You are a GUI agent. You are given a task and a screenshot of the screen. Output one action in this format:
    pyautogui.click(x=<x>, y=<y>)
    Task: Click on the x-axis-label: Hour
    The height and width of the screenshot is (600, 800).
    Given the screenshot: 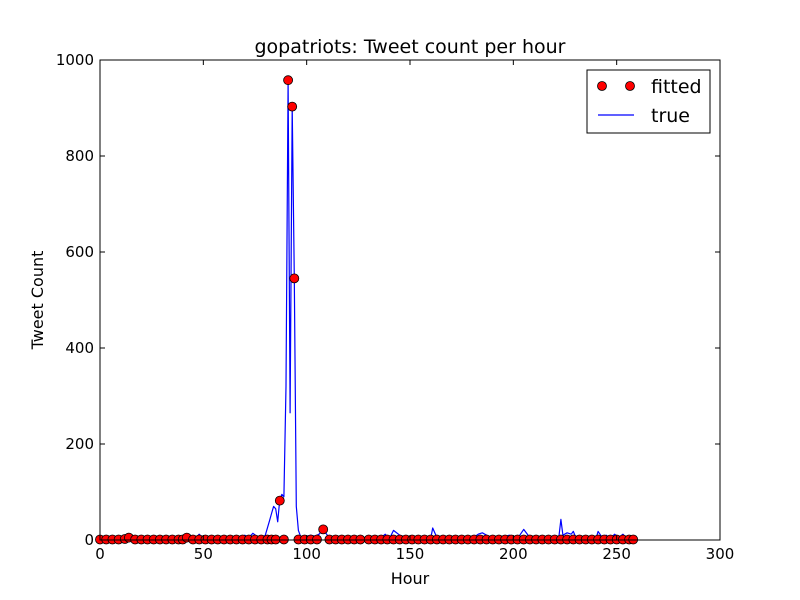 What is the action you would take?
    pyautogui.click(x=410, y=578)
    